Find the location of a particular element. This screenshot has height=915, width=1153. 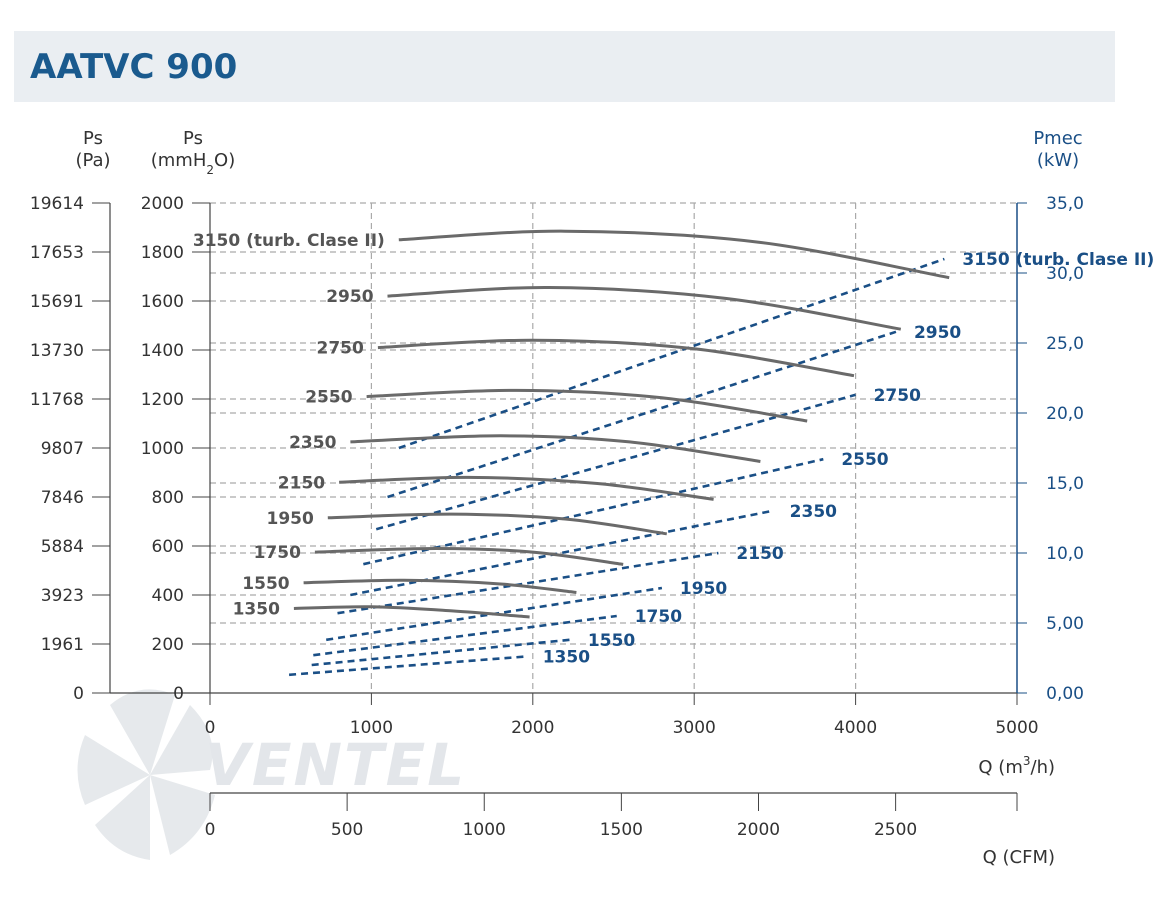

tick-label-pa: 17653 is located at coordinates (57, 253).